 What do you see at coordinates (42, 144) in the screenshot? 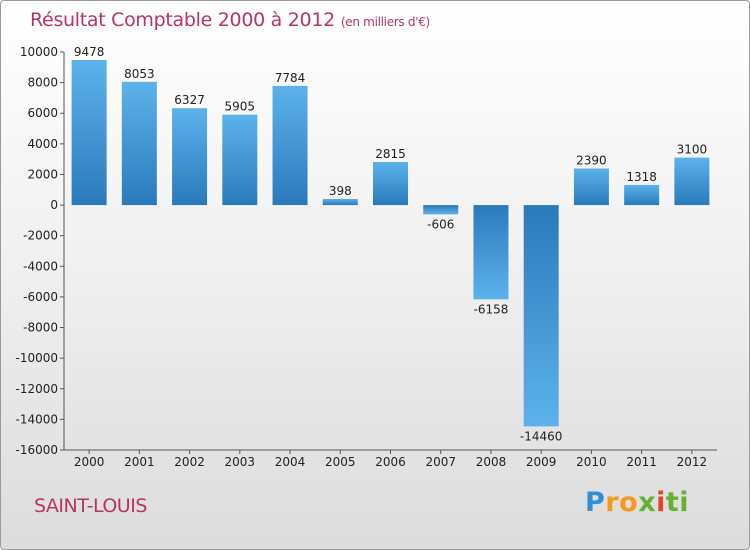
I see `y-tick-label: 4000` at bounding box center [42, 144].